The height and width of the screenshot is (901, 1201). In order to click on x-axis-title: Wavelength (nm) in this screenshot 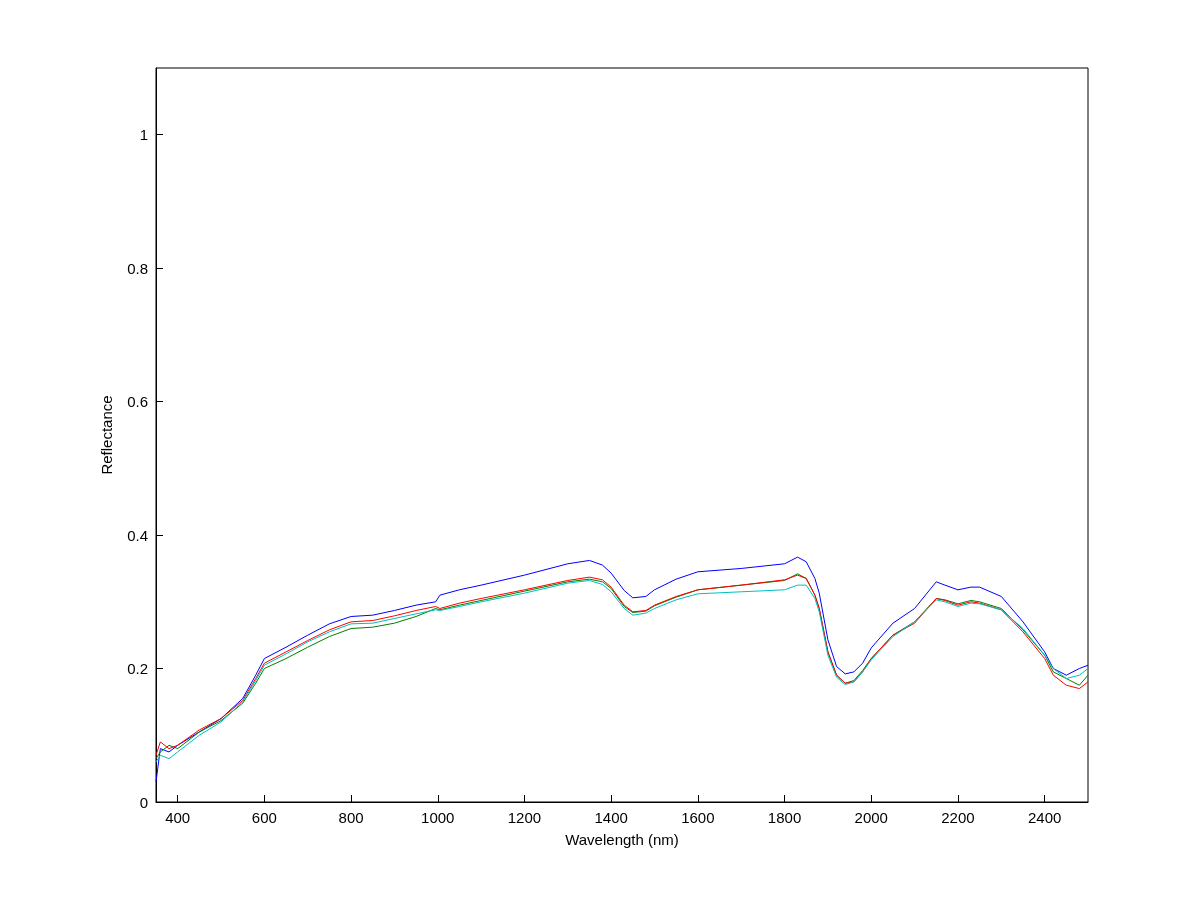, I will do `click(622, 839)`.